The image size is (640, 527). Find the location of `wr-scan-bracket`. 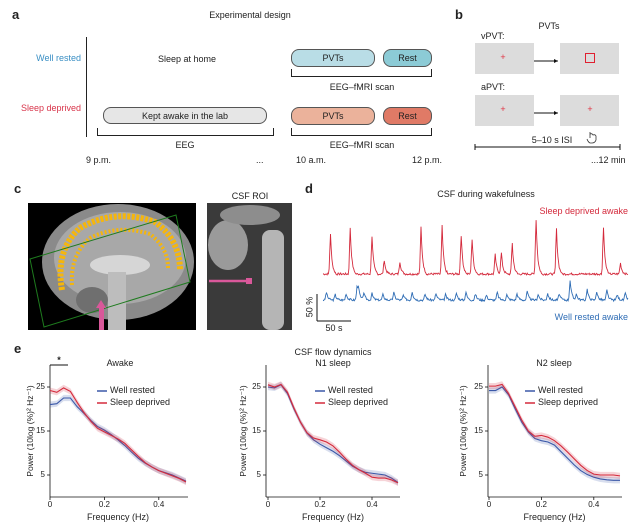

wr-scan-bracket is located at coordinates (361, 73).